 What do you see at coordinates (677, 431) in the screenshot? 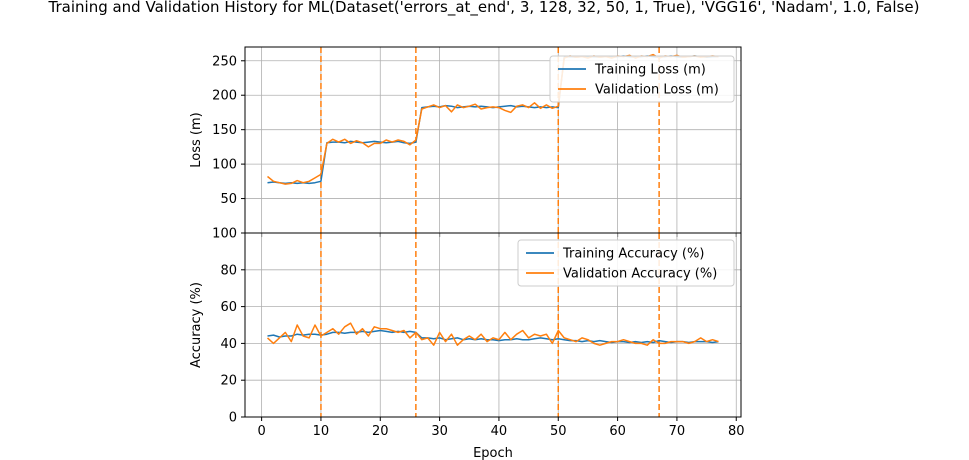
I see `x-tick-label: 70` at bounding box center [677, 431].